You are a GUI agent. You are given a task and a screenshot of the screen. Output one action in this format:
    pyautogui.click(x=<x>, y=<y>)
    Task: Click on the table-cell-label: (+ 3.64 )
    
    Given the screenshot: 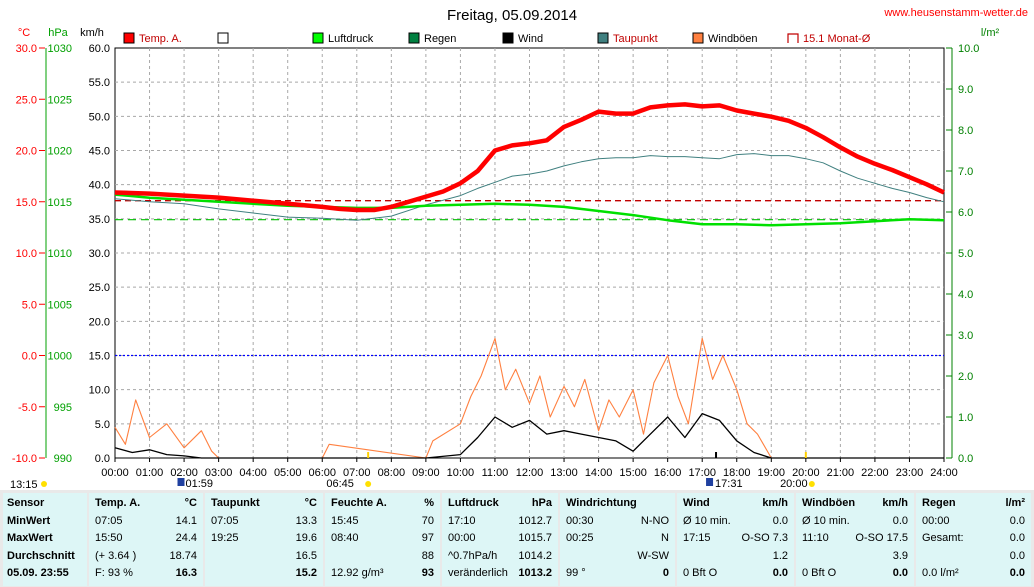 What is the action you would take?
    pyautogui.click(x=116, y=555)
    